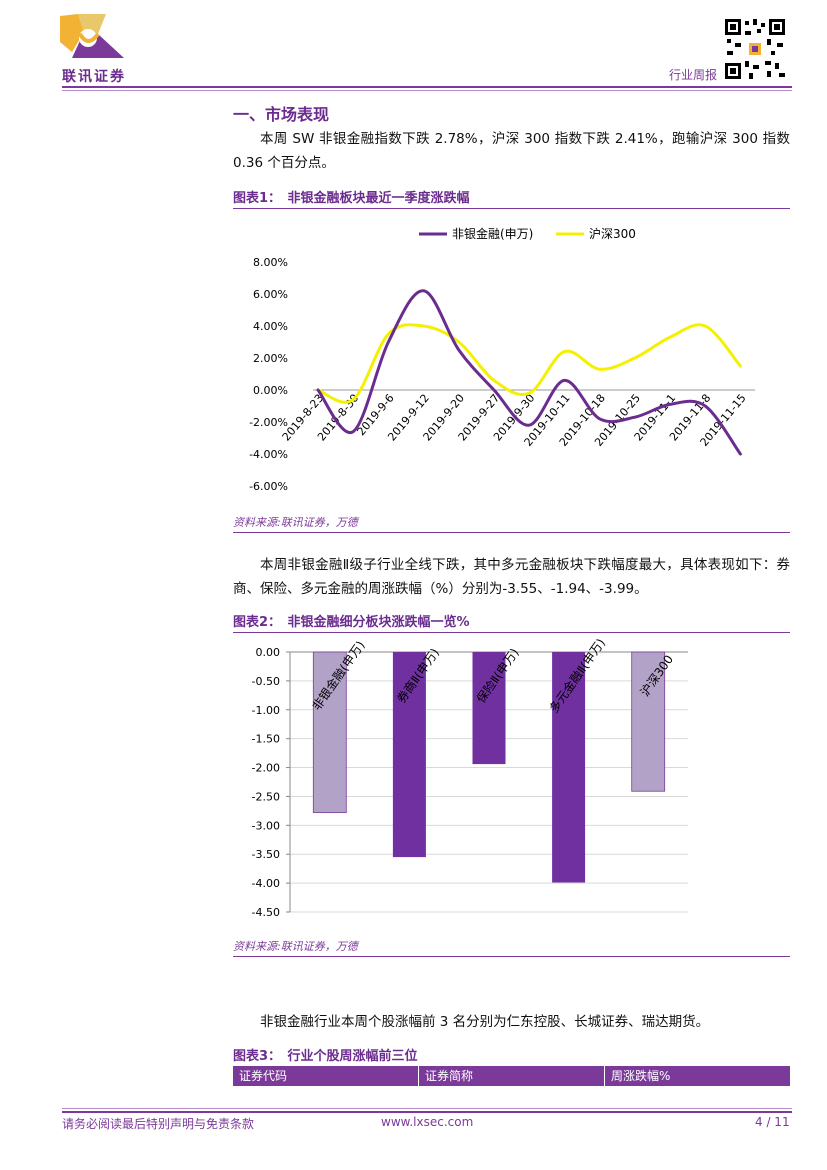 The image size is (827, 1170). Describe the element at coordinates (94, 77) in the screenshot. I see `company-name: 联讯证券` at that location.